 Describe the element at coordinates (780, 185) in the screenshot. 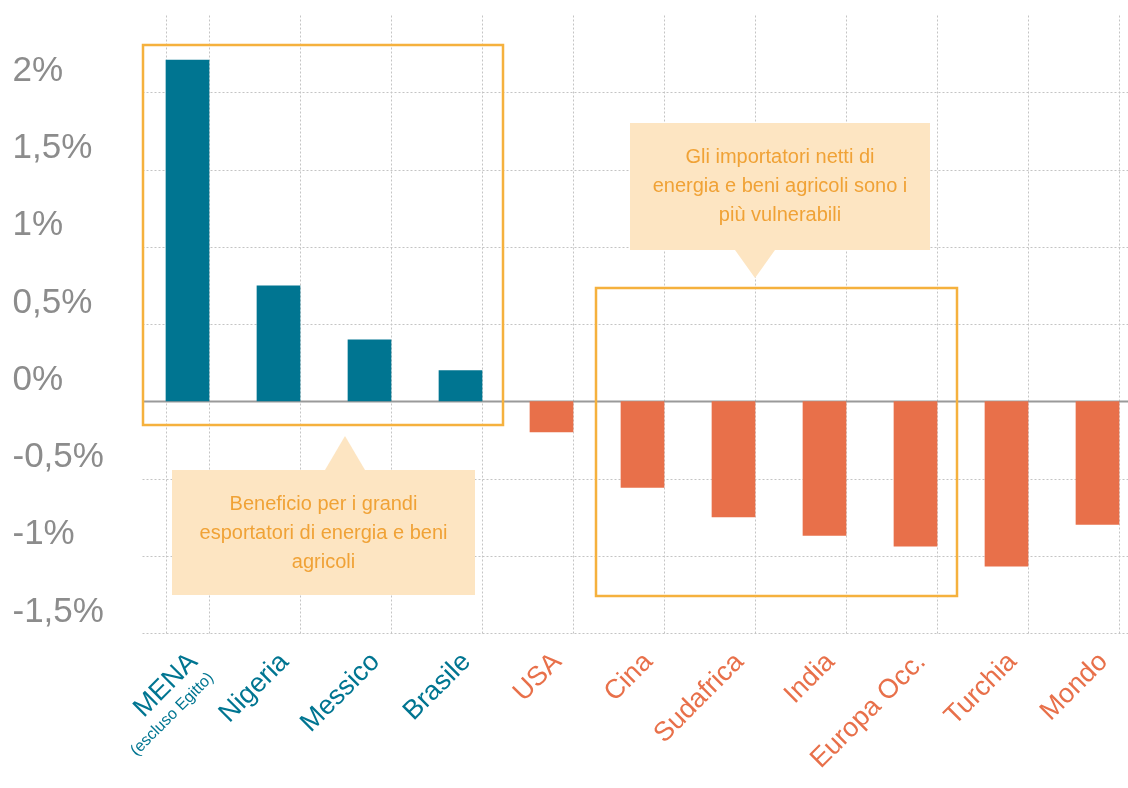

I see `annotation: Gli importatori netti di energia e beni agricoli sono i più vulnerabili` at that location.